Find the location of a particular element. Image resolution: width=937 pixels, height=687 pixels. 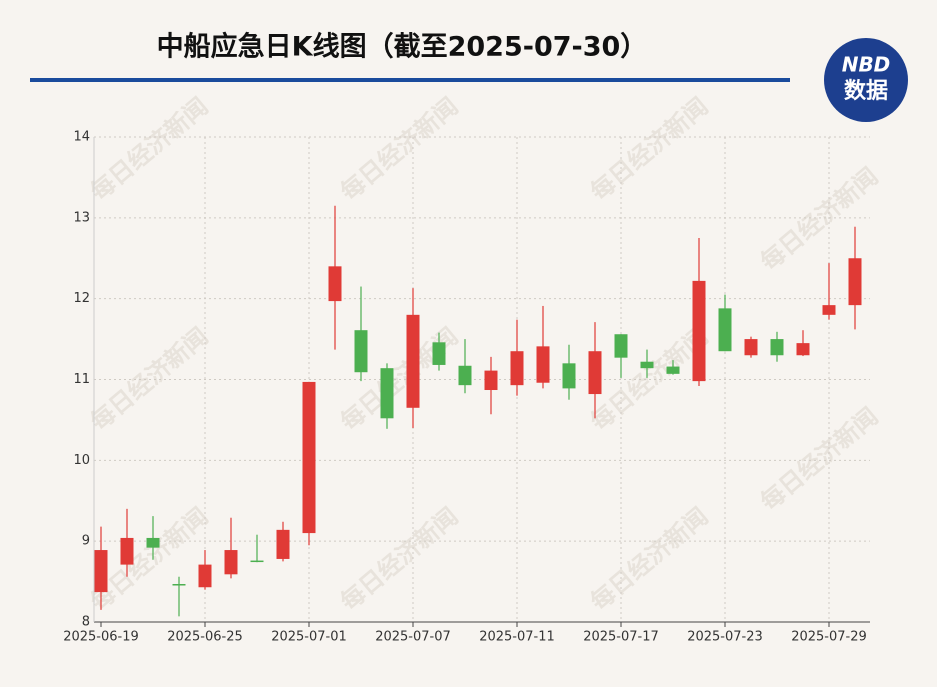

y-tick-label: 14 is located at coordinates (81, 137).